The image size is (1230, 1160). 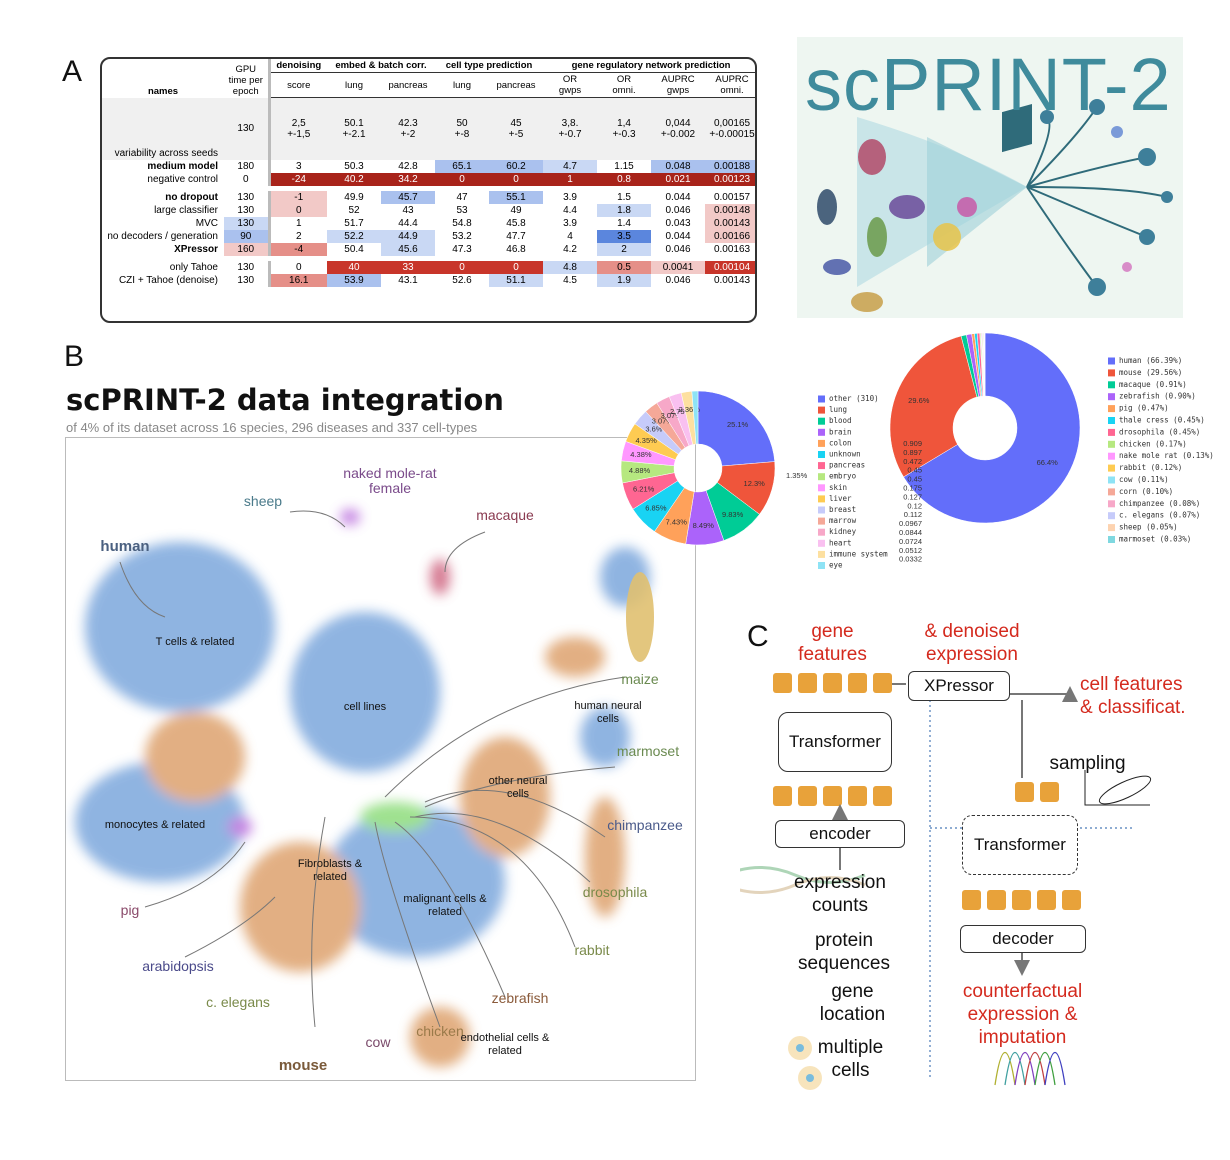 I want to click on table-cell: 47.7, so click(x=516, y=236).